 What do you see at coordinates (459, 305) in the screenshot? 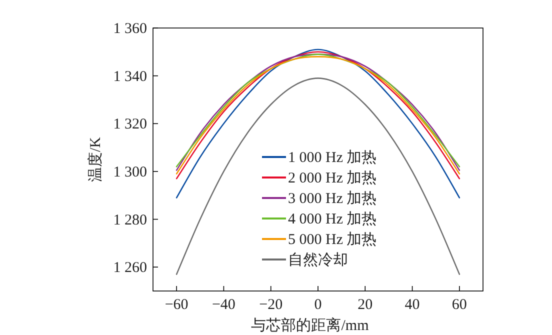
I see `x-tick-label: 60` at bounding box center [459, 305].